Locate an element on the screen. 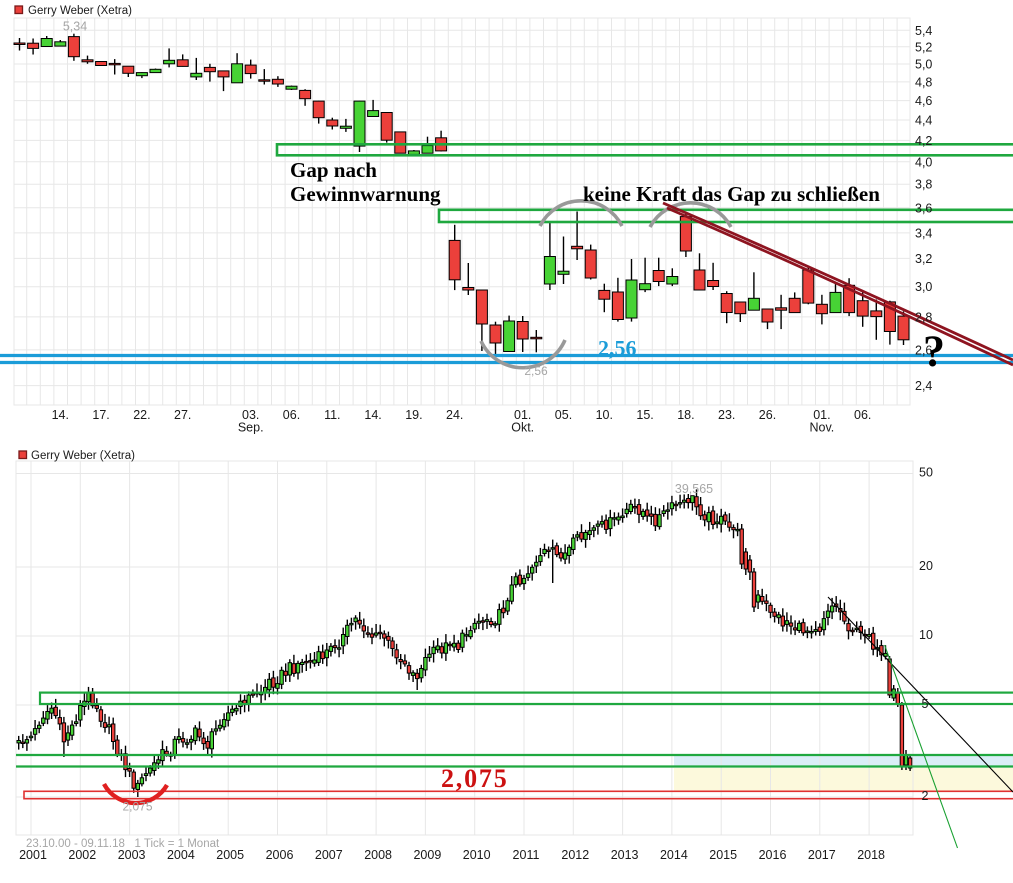 The image size is (1013, 883). svg-text: 2014 is located at coordinates (674, 855).